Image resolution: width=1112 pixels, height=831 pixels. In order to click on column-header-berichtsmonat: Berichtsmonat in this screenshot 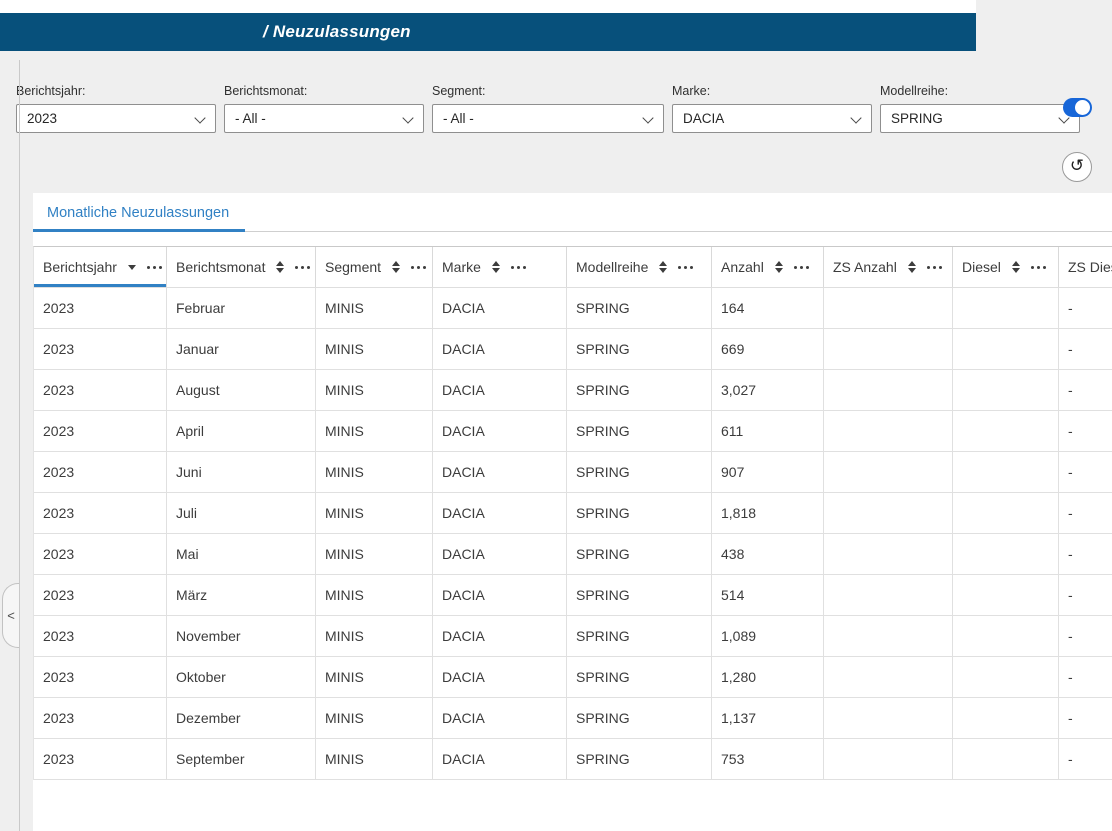, I will do `click(241, 267)`.